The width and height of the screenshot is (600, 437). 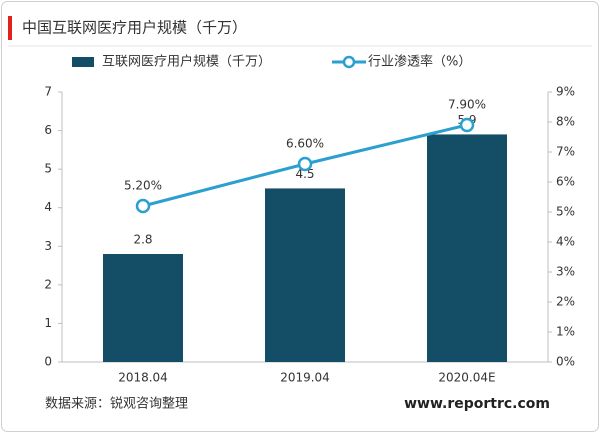 What do you see at coordinates (48, 323) in the screenshot?
I see `y-tick-label: 1` at bounding box center [48, 323].